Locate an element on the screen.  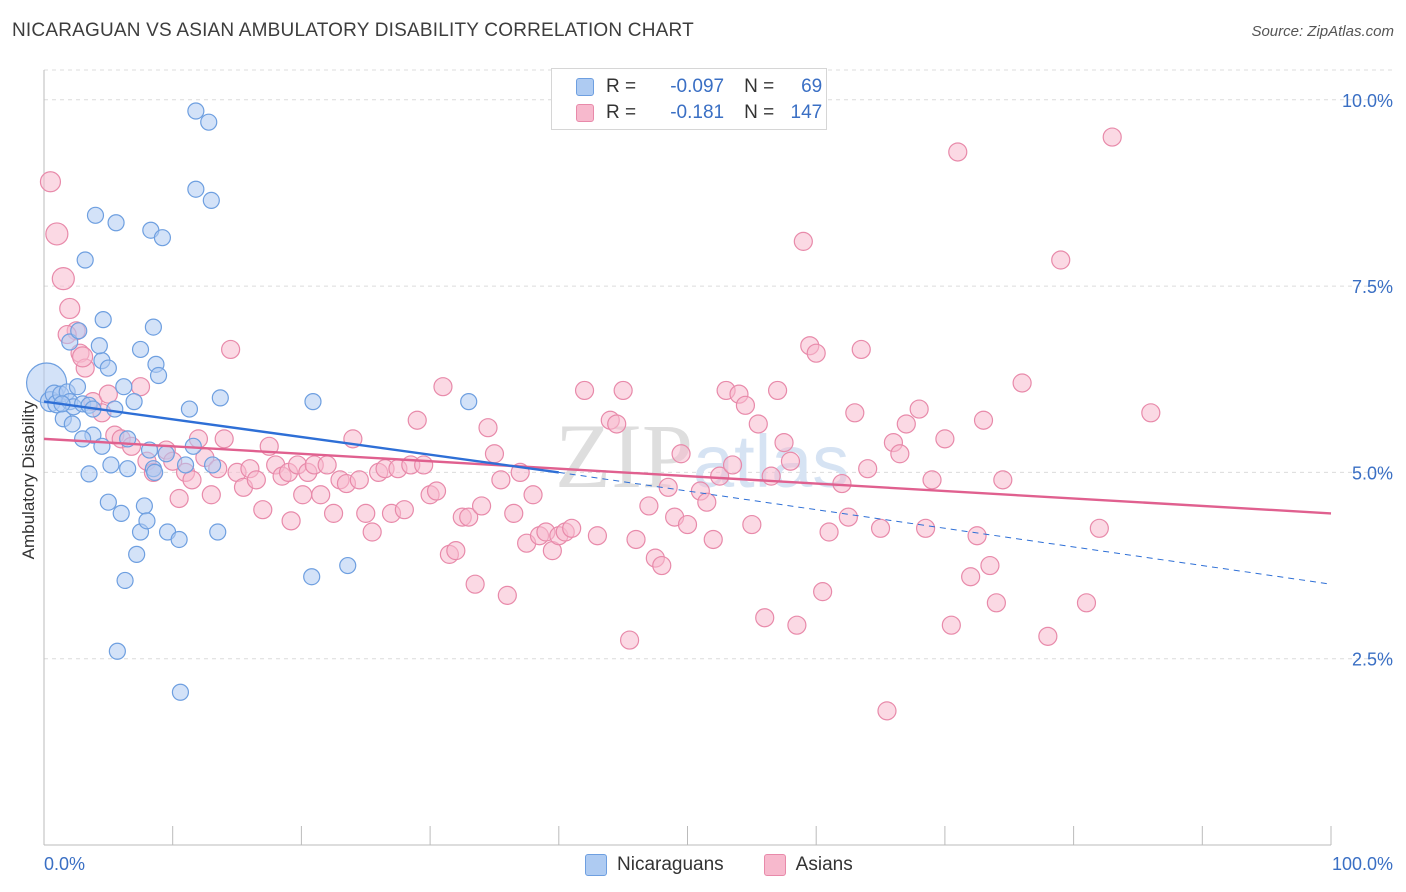
y-axis-label: Ambulatory Disability is located at coordinates (28, 479).